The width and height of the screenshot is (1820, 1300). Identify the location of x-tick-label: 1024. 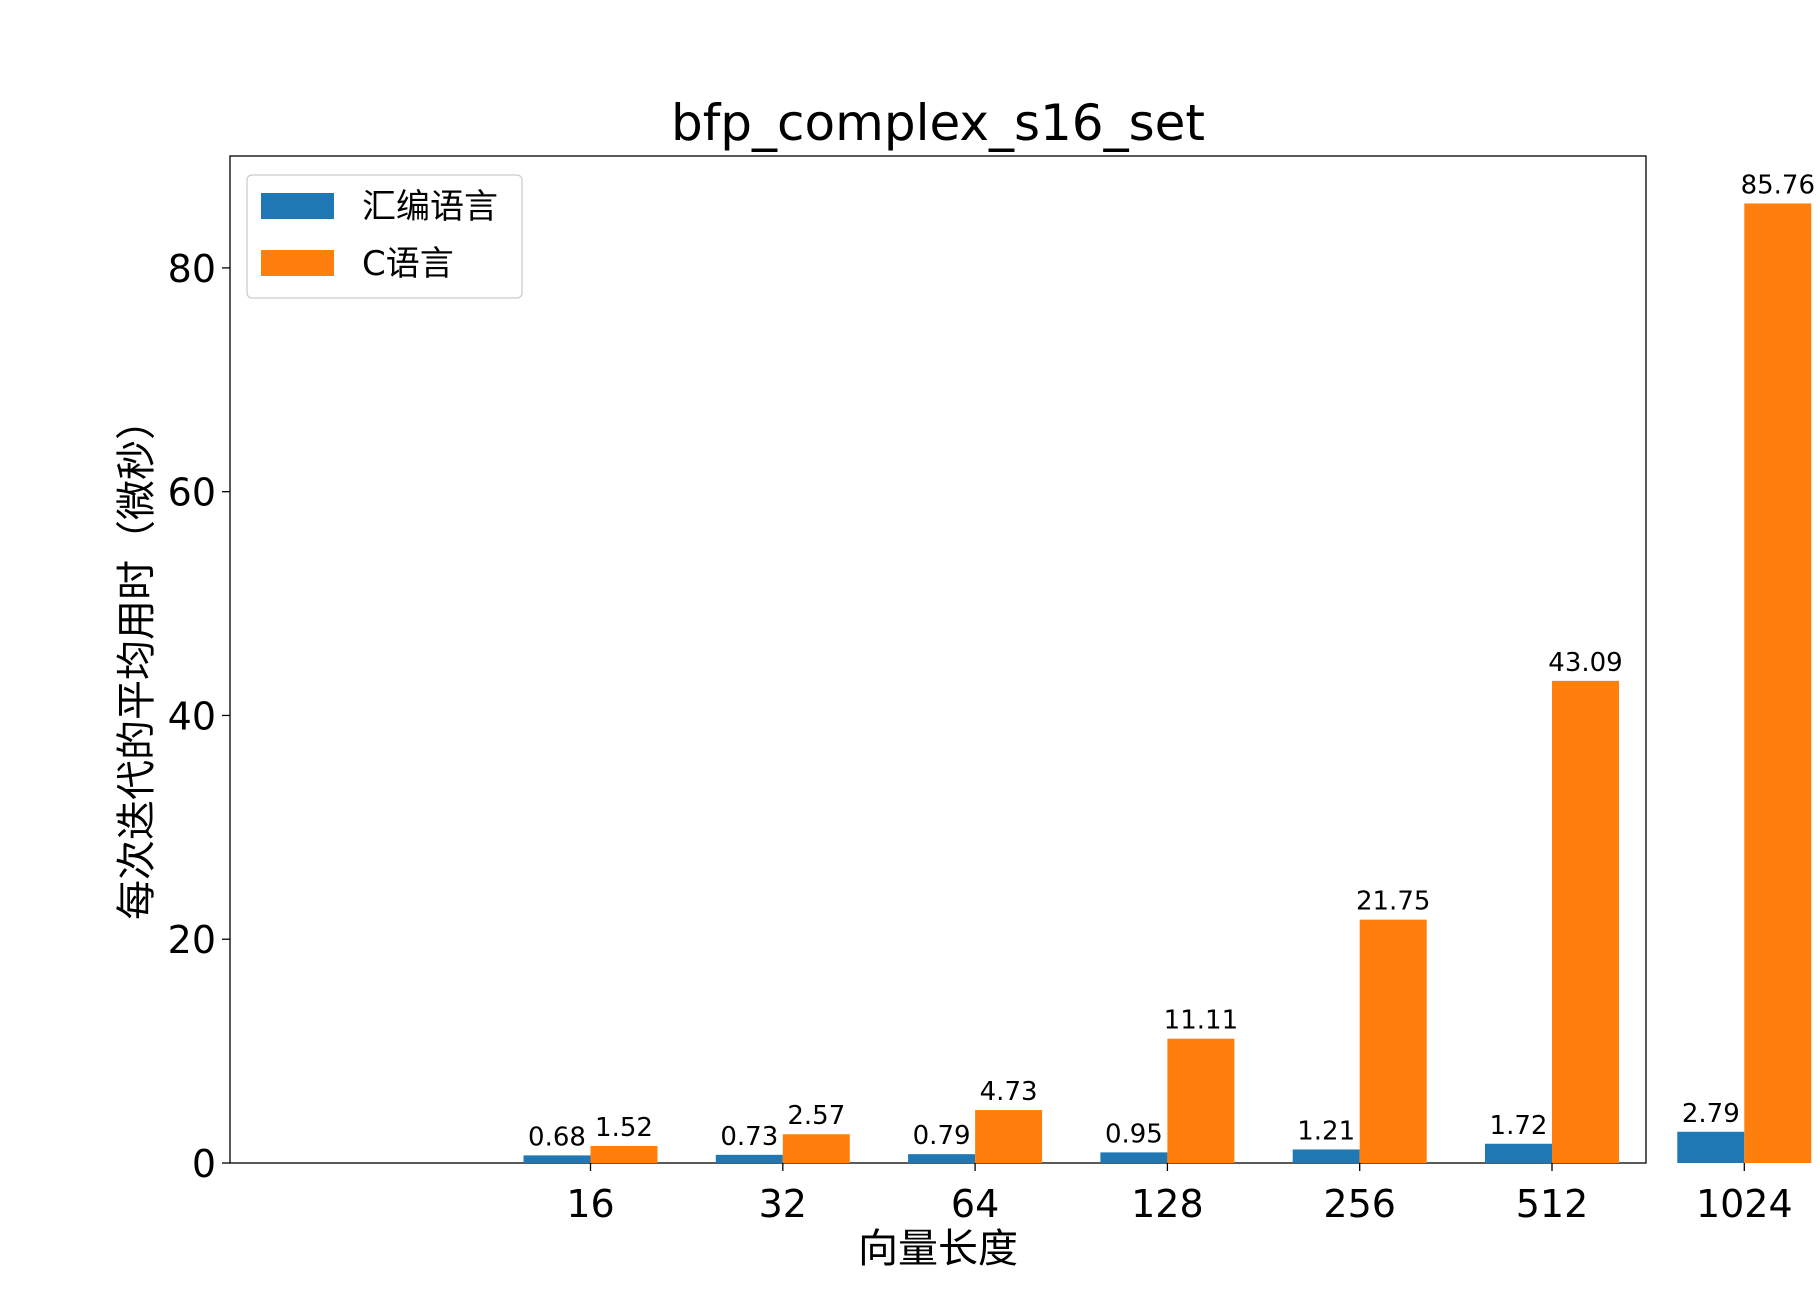
(1744, 1204).